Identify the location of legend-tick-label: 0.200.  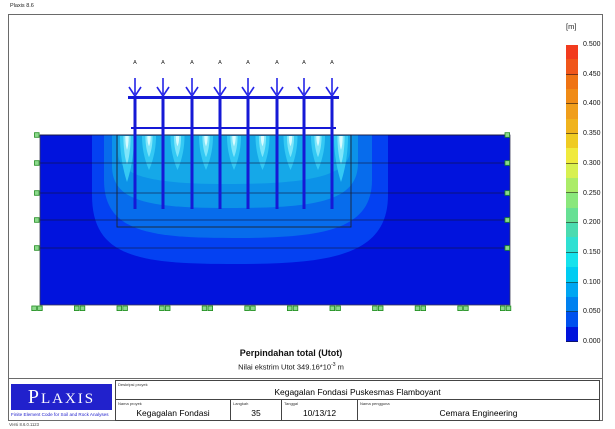
(592, 223).